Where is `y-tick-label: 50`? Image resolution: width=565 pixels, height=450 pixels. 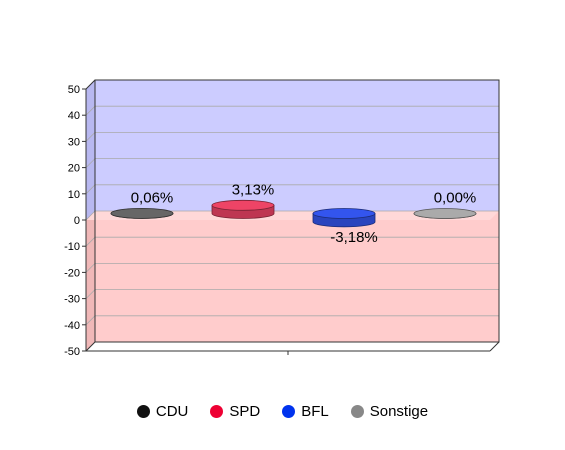
y-tick-label: 50 is located at coordinates (74, 90).